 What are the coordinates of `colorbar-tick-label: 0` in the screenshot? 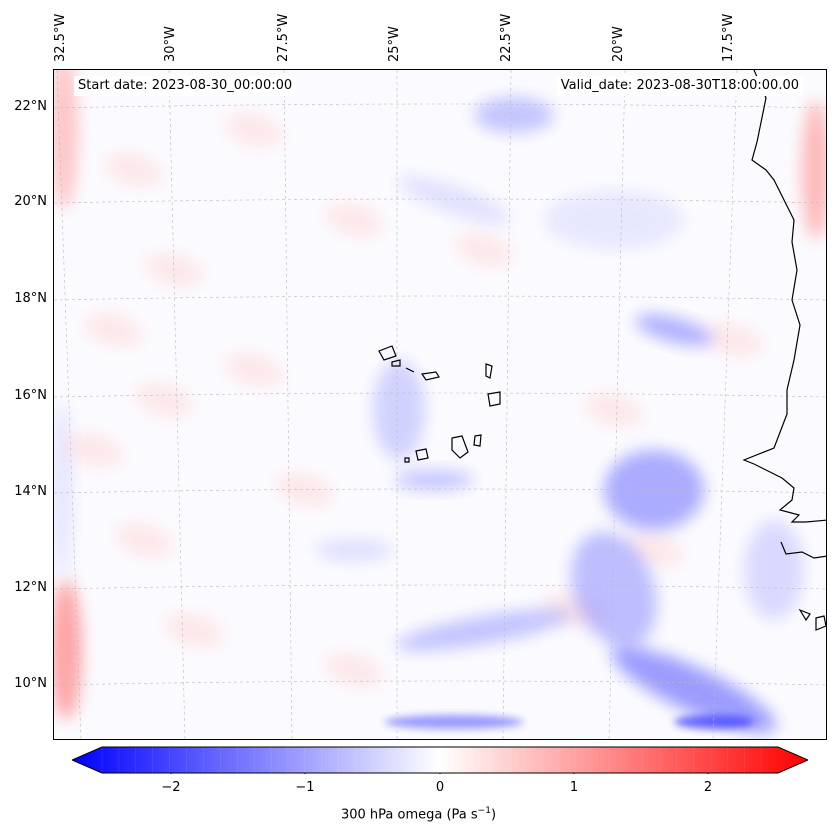 It's located at (440, 787).